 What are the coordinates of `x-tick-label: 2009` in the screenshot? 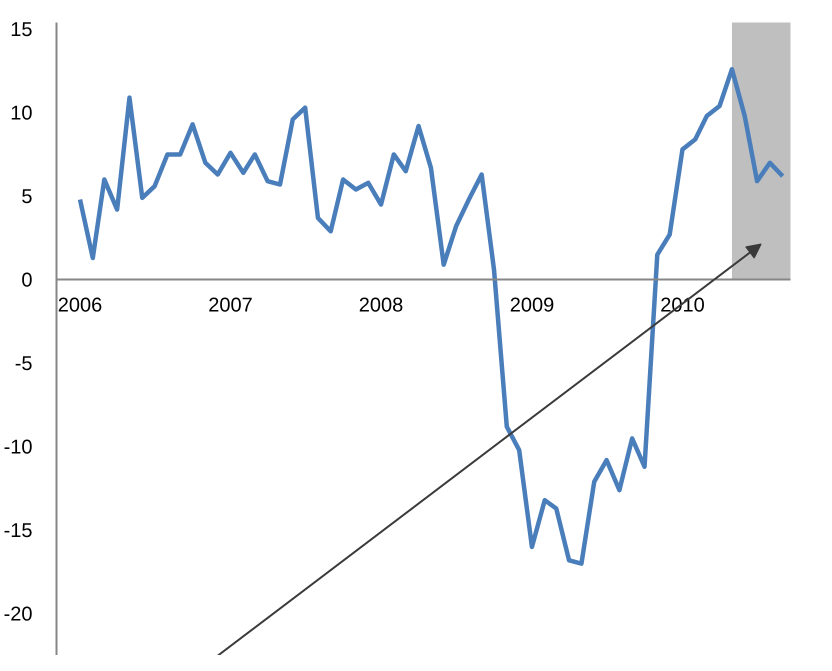 It's located at (532, 305).